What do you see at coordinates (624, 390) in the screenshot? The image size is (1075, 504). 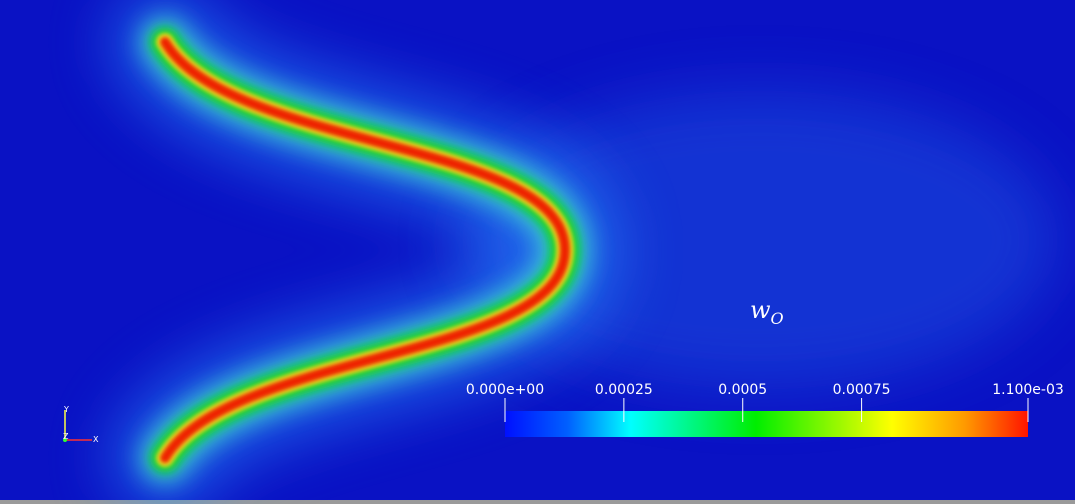 I see `colorbar-tick-label: 0.00025` at bounding box center [624, 390].